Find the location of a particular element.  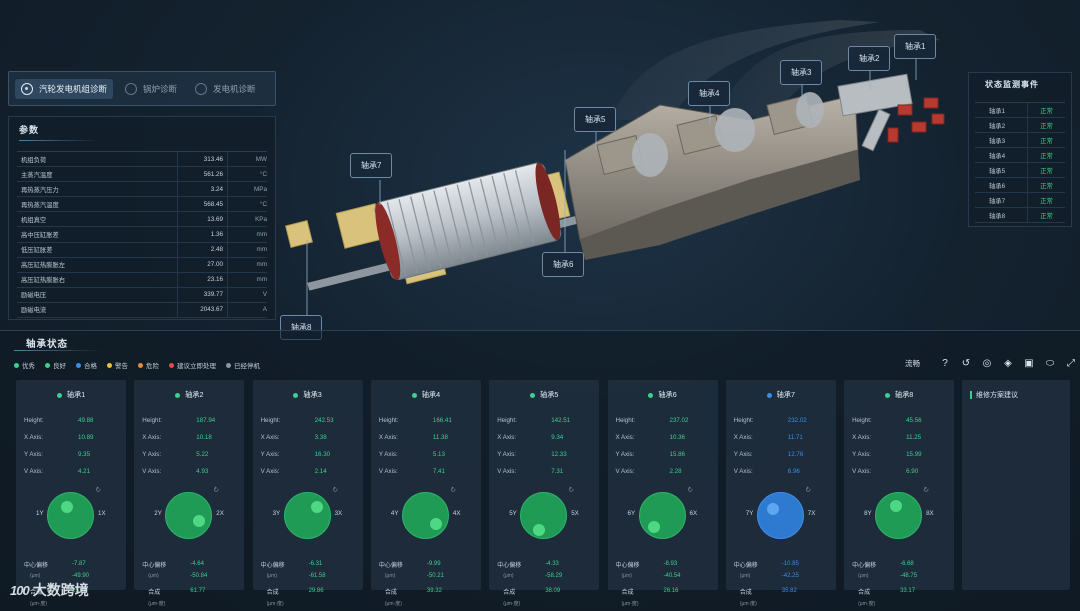

event-row: 轴承3 正常 is located at coordinates (1020, 140).